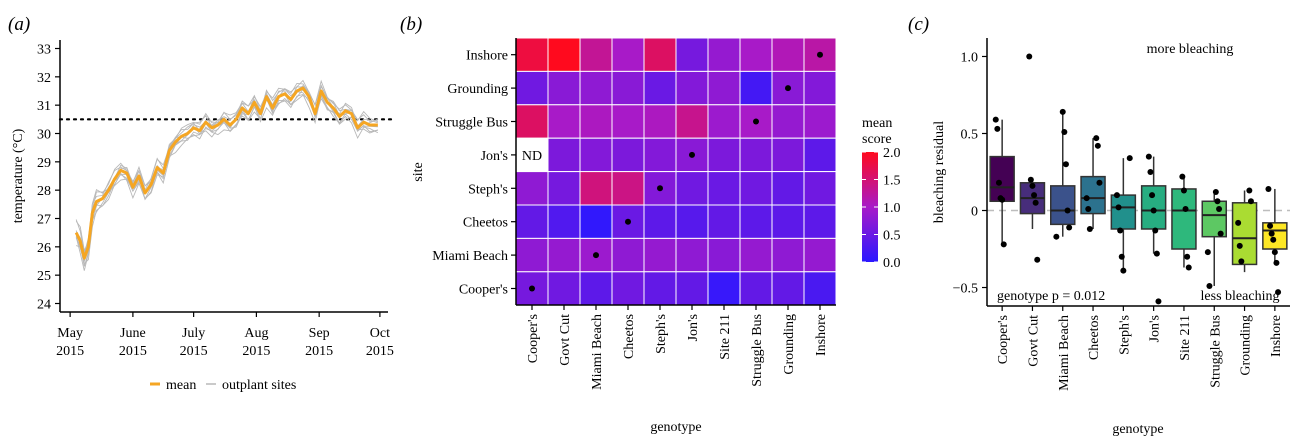  I want to click on panel-a-label: (a), so click(19, 24).